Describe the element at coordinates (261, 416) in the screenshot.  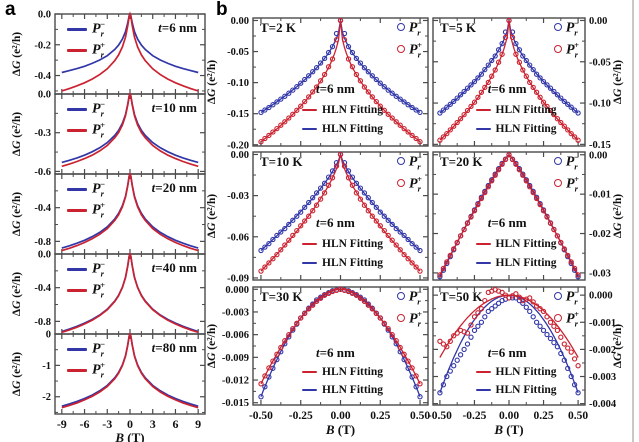
I see `tick-label: -0.50` at that location.